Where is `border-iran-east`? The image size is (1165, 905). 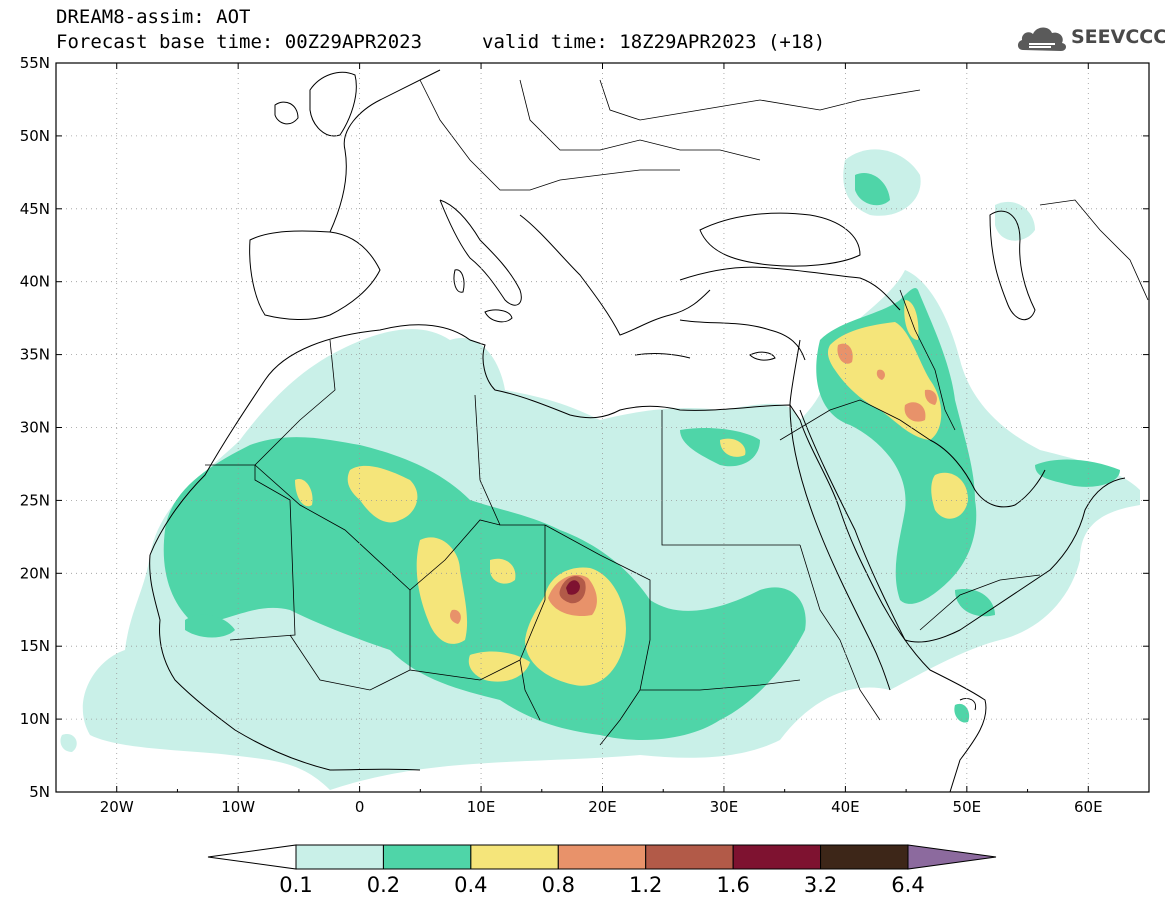 border-iran-east is located at coordinates (1094, 250).